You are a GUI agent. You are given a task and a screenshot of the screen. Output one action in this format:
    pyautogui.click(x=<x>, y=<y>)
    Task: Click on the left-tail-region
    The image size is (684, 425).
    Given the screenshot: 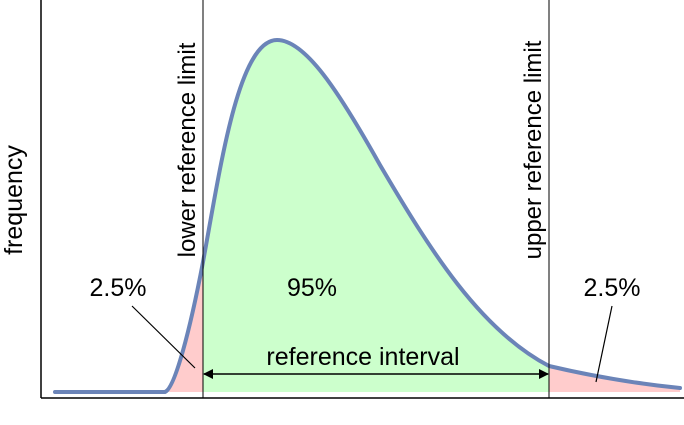 What is the action you would take?
    pyautogui.click(x=185, y=327)
    